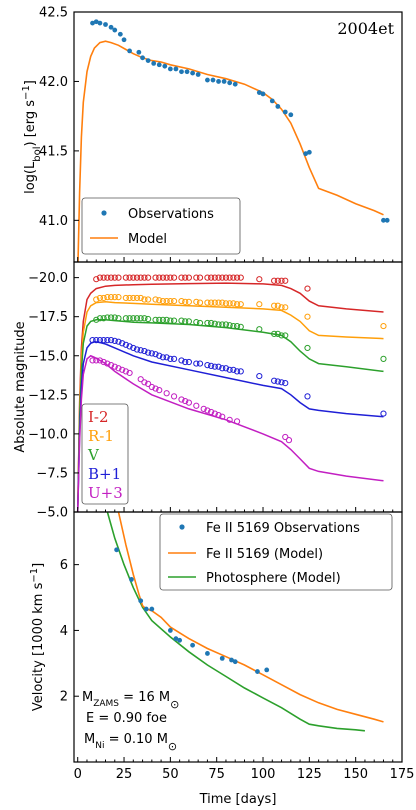 The height and width of the screenshot is (810, 416). I want to click on p1-legend-model-label: Model, so click(147, 239).